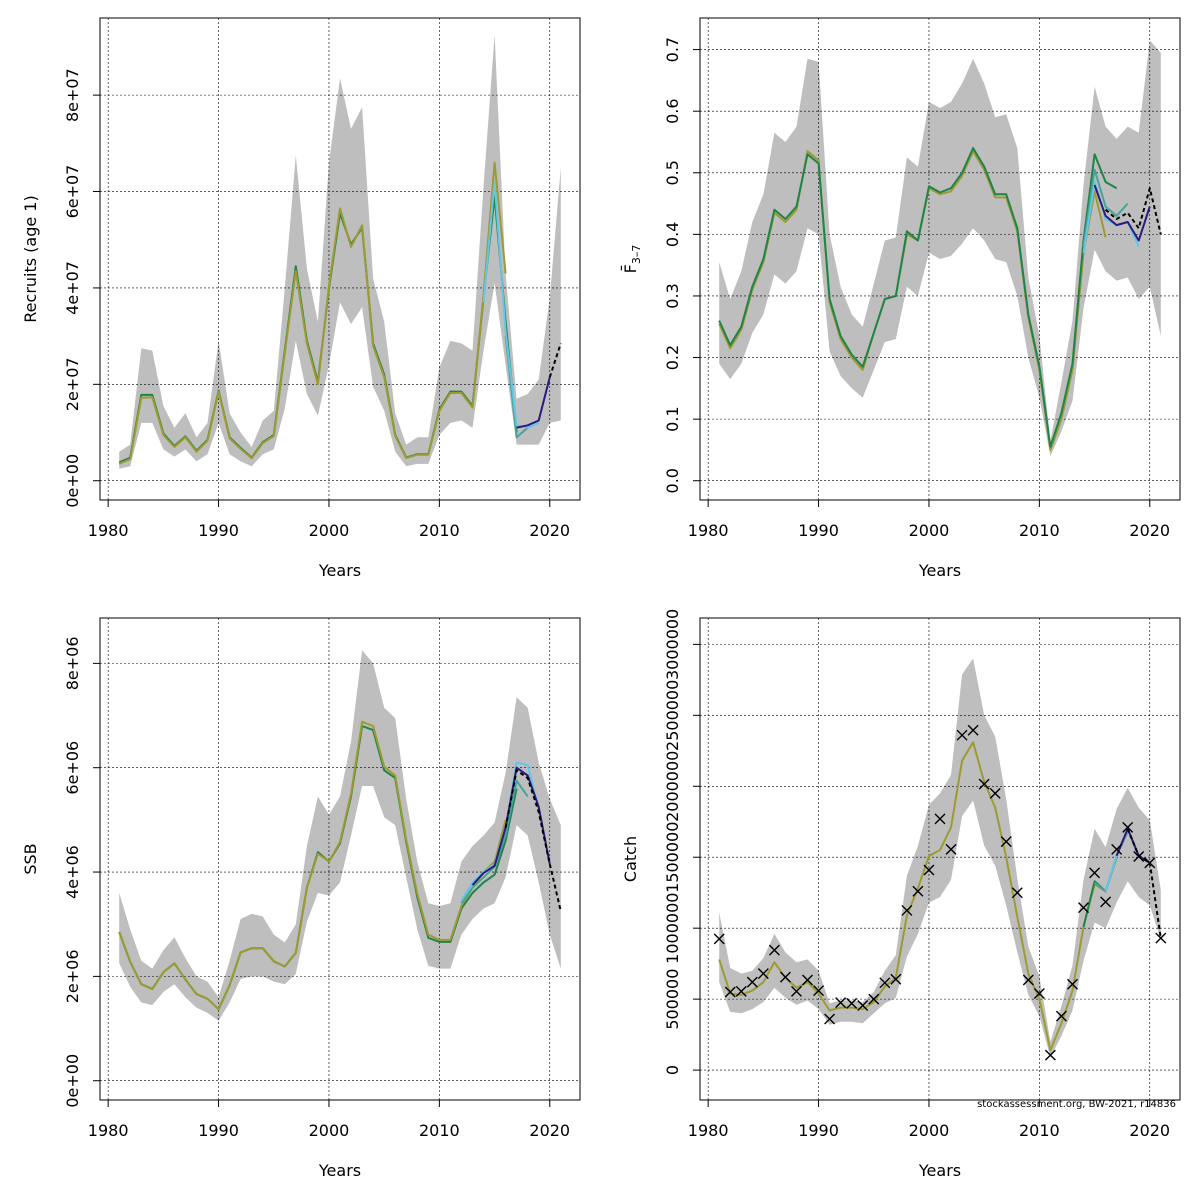 The height and width of the screenshot is (1200, 1200). What do you see at coordinates (929, 1130) in the screenshot?
I see `catch-x-tick-label: 2000` at bounding box center [929, 1130].